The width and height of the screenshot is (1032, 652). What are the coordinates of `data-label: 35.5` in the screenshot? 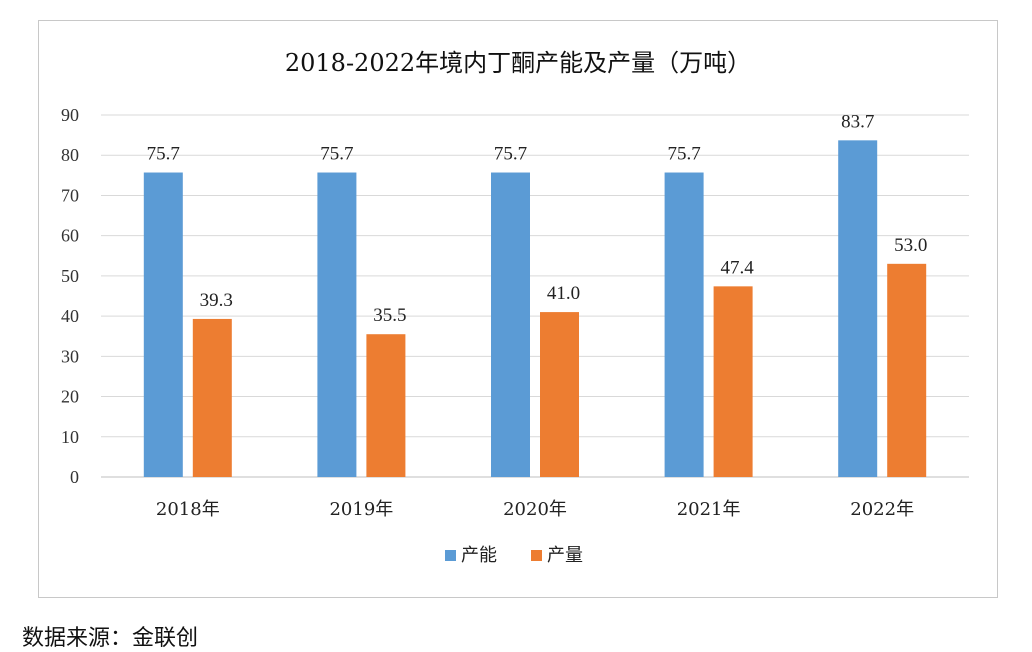 It's located at (389, 315).